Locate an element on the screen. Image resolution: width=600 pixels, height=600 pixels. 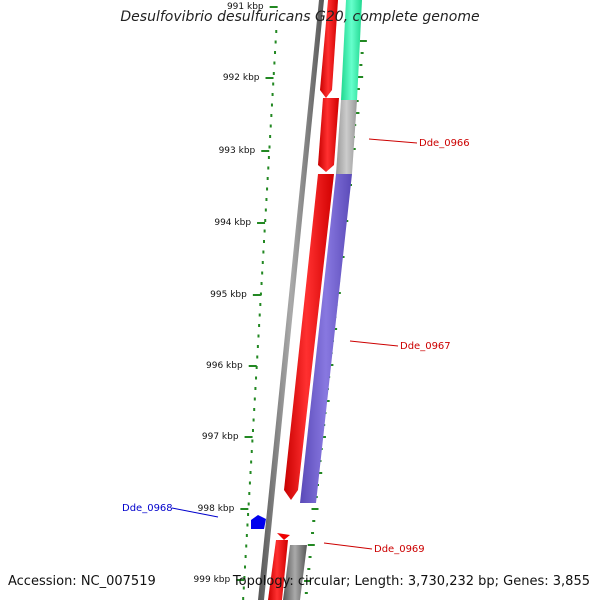
accession-text: Accession: NC_007519 is located at coordinates (82, 581).